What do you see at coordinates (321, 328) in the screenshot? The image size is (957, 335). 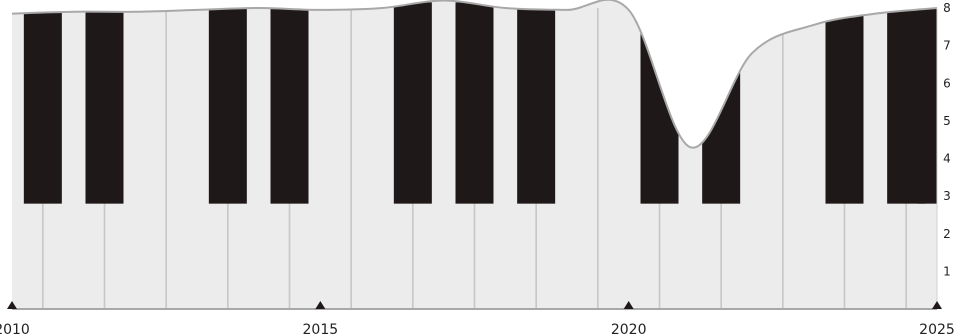 I see `x-tick-label: 2015` at bounding box center [321, 328].